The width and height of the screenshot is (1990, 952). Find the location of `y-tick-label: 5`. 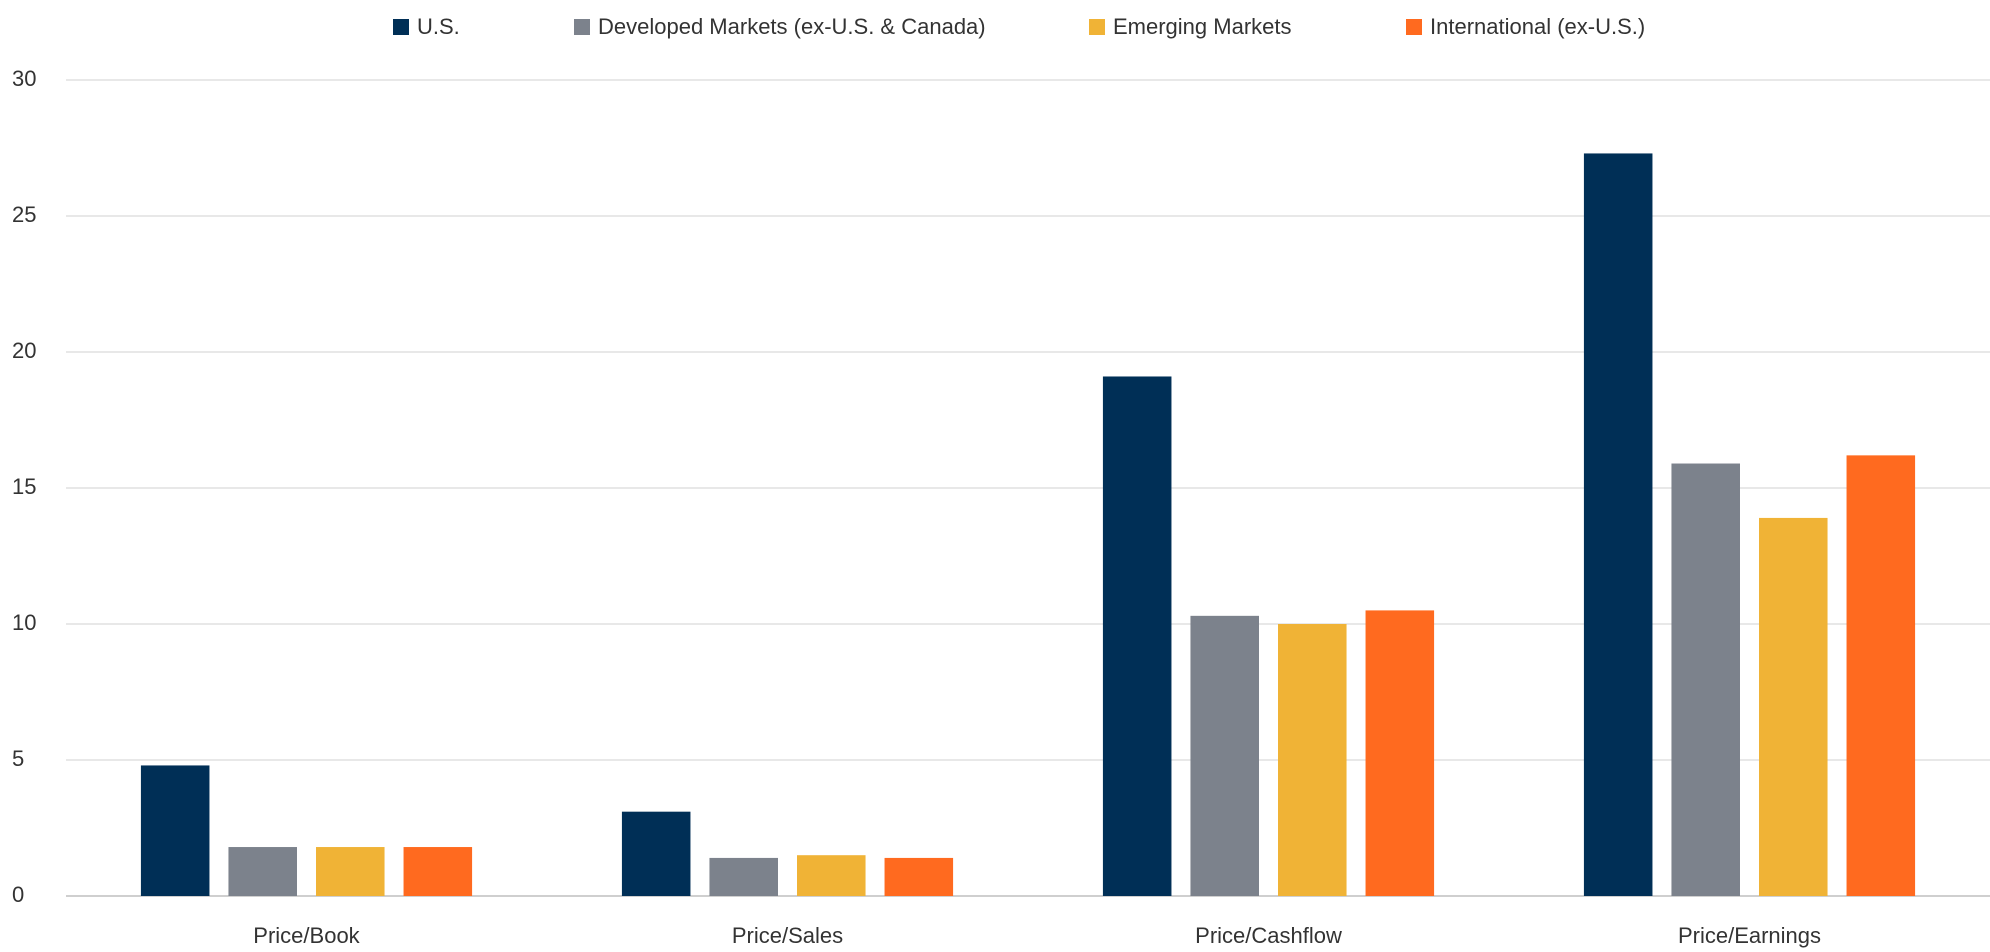

y-tick-label: 5 is located at coordinates (18, 758).